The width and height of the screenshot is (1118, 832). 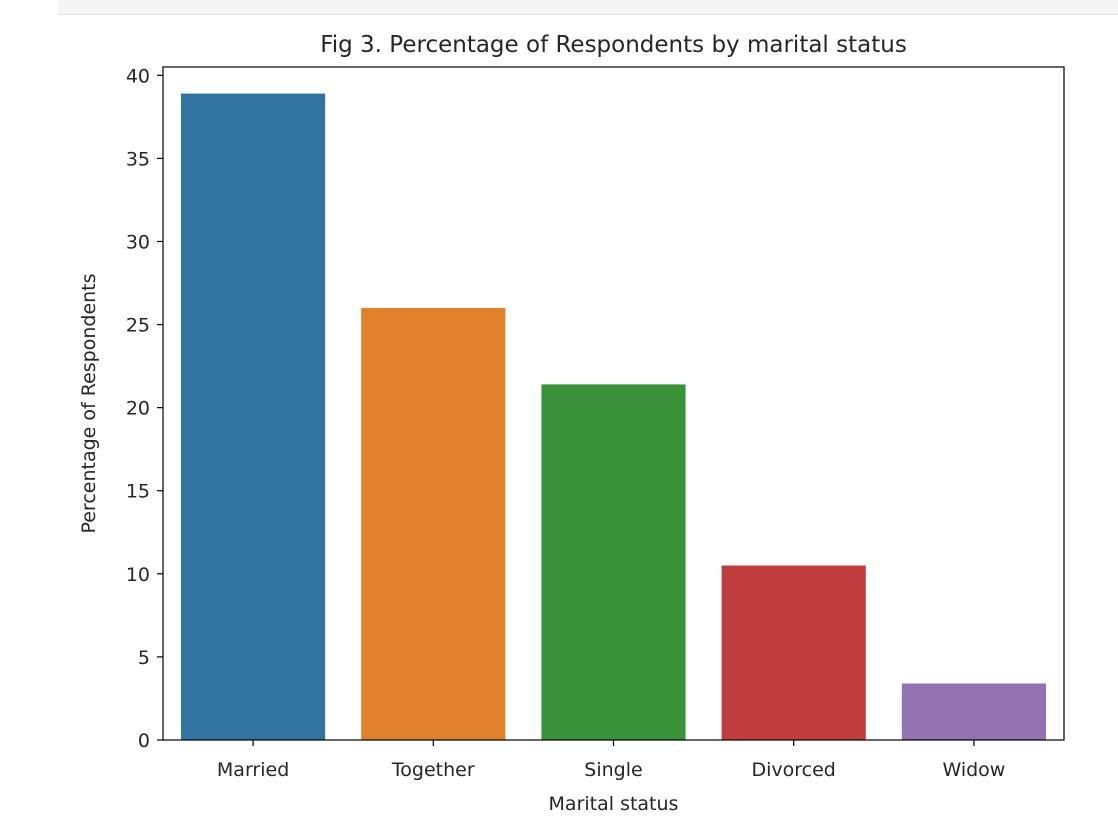 I want to click on x-tick-label: Single, so click(x=613, y=770).